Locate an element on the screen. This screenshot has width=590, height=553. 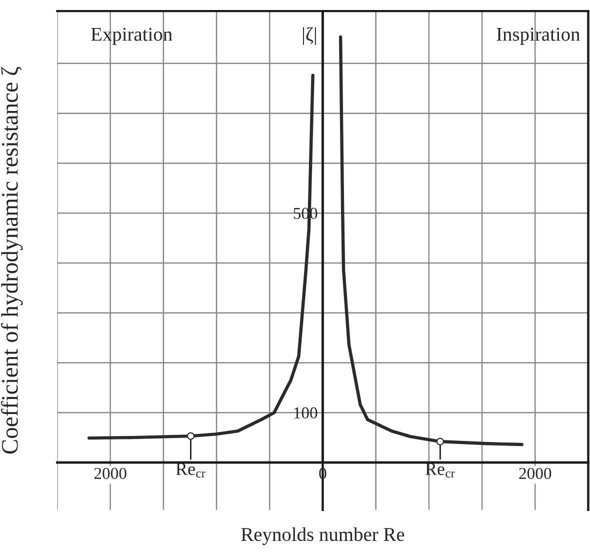
y-tick-label: 100 is located at coordinates (306, 413).